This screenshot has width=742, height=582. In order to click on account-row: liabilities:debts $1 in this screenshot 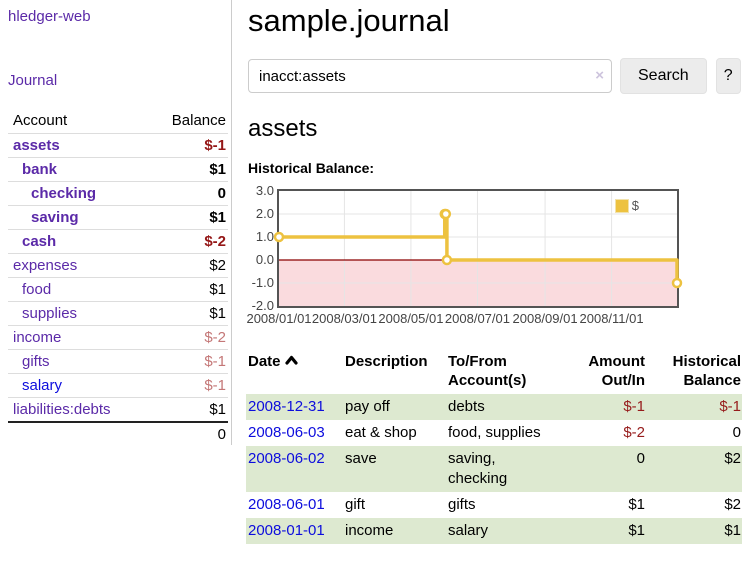, I will do `click(118, 409)`.